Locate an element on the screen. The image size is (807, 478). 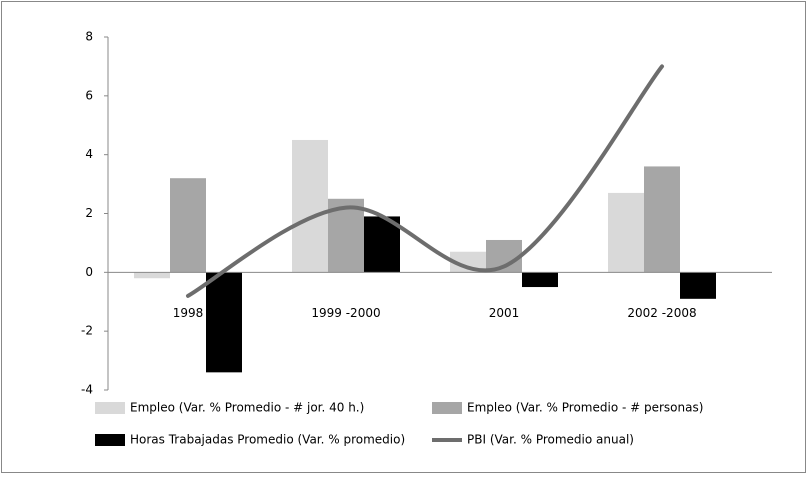
x-tick-label: 2001 is located at coordinates (504, 313).